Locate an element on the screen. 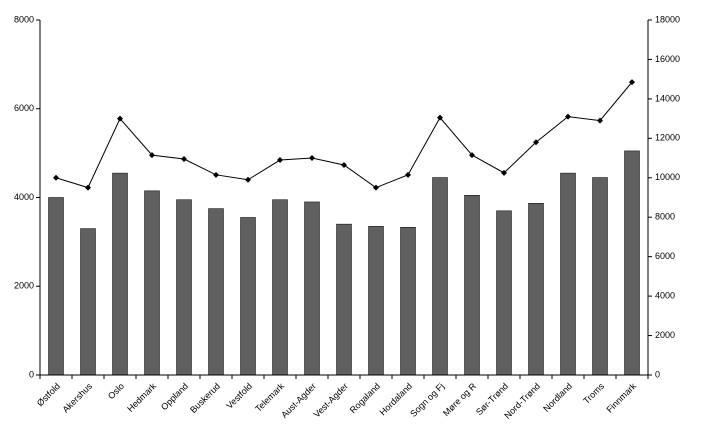  x-tick-label: Sogn og Fj is located at coordinates (427, 400).